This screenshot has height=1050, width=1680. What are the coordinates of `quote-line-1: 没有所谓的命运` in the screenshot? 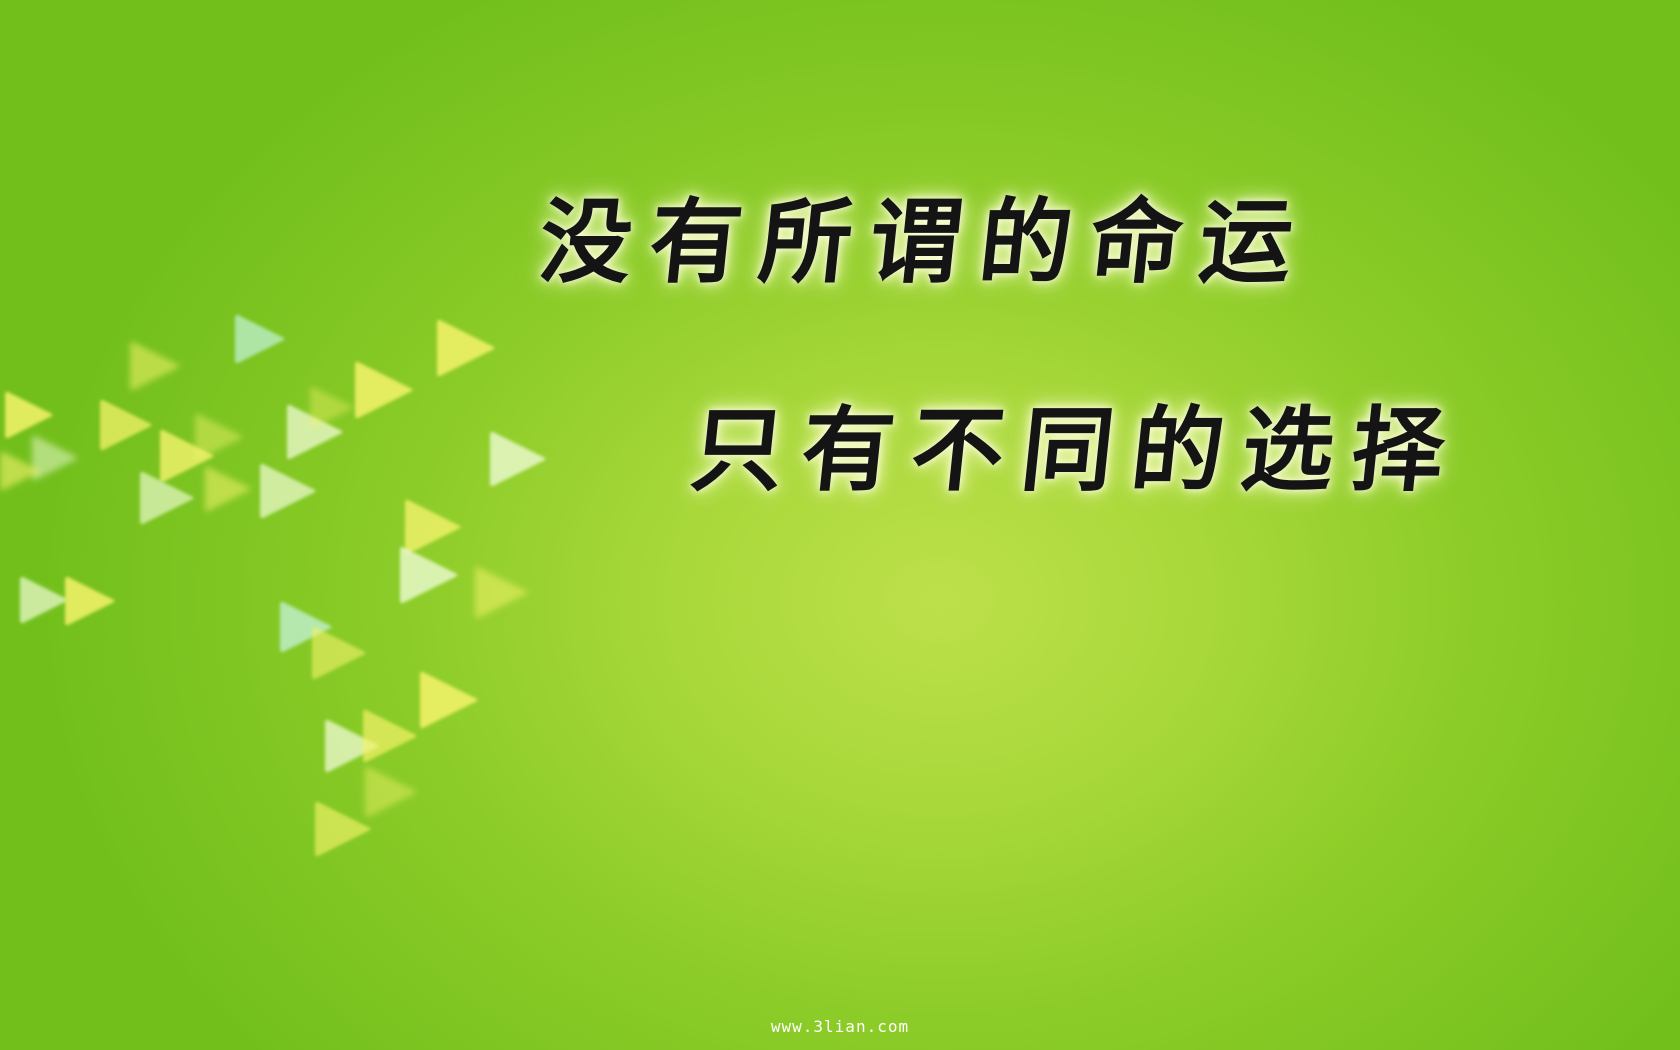 It's located at (925, 242).